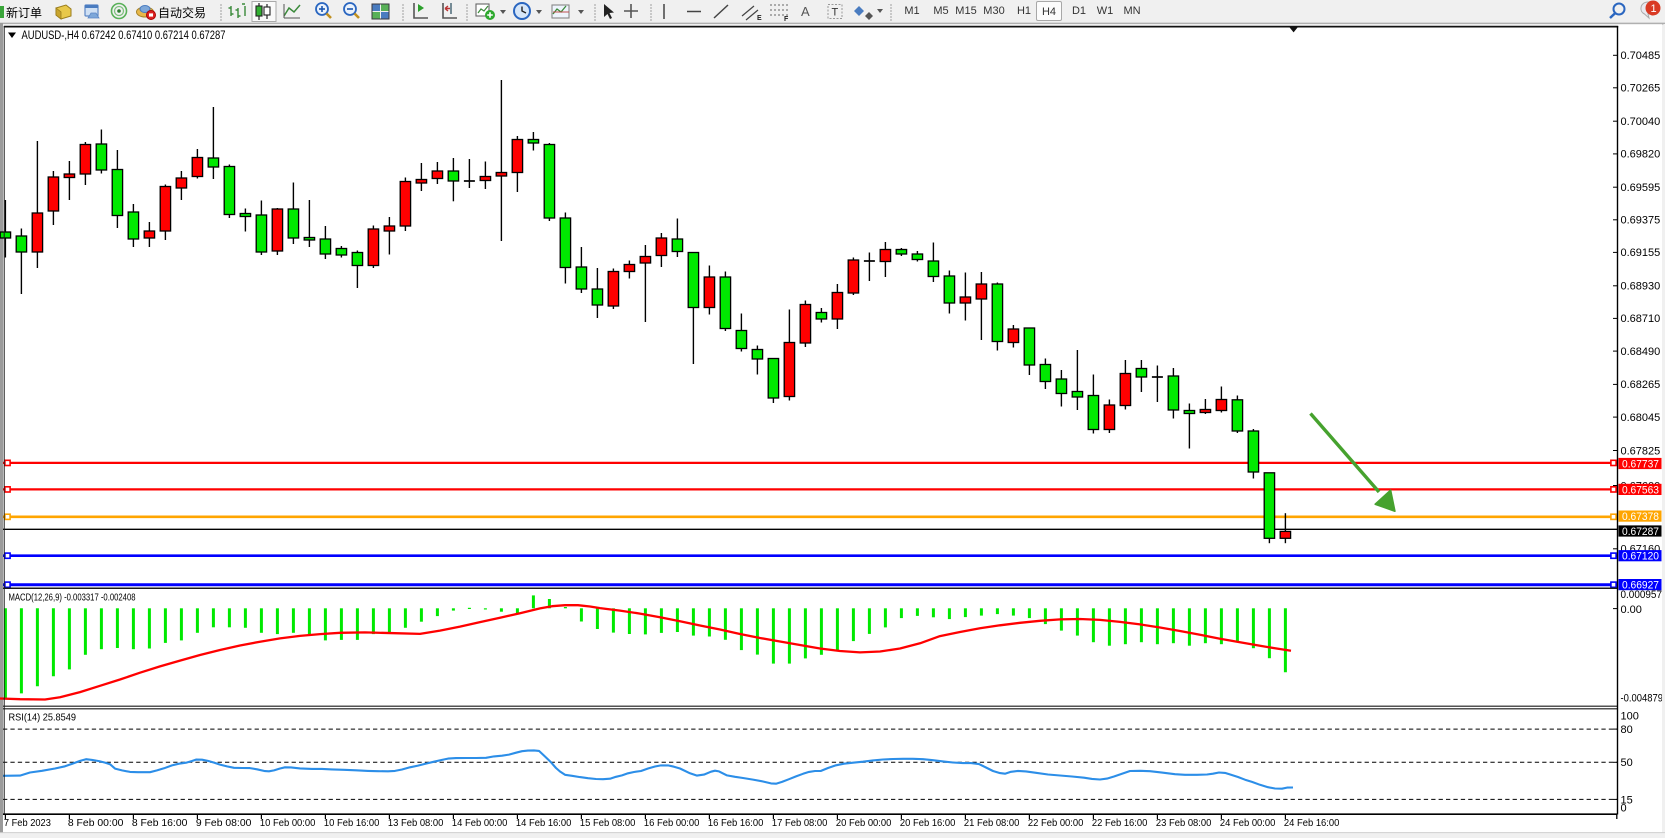 This screenshot has height=838, width=1665. What do you see at coordinates (1640, 532) in the screenshot?
I see `svg-text: 0.67287` at bounding box center [1640, 532].